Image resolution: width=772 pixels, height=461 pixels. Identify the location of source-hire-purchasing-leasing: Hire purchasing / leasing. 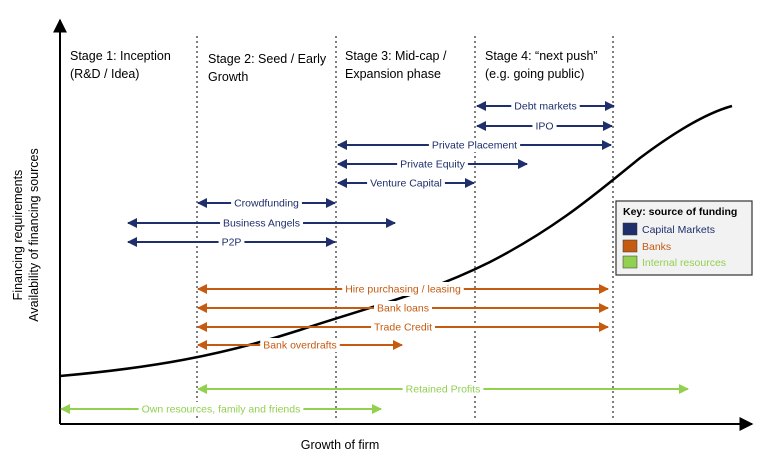
(403, 289).